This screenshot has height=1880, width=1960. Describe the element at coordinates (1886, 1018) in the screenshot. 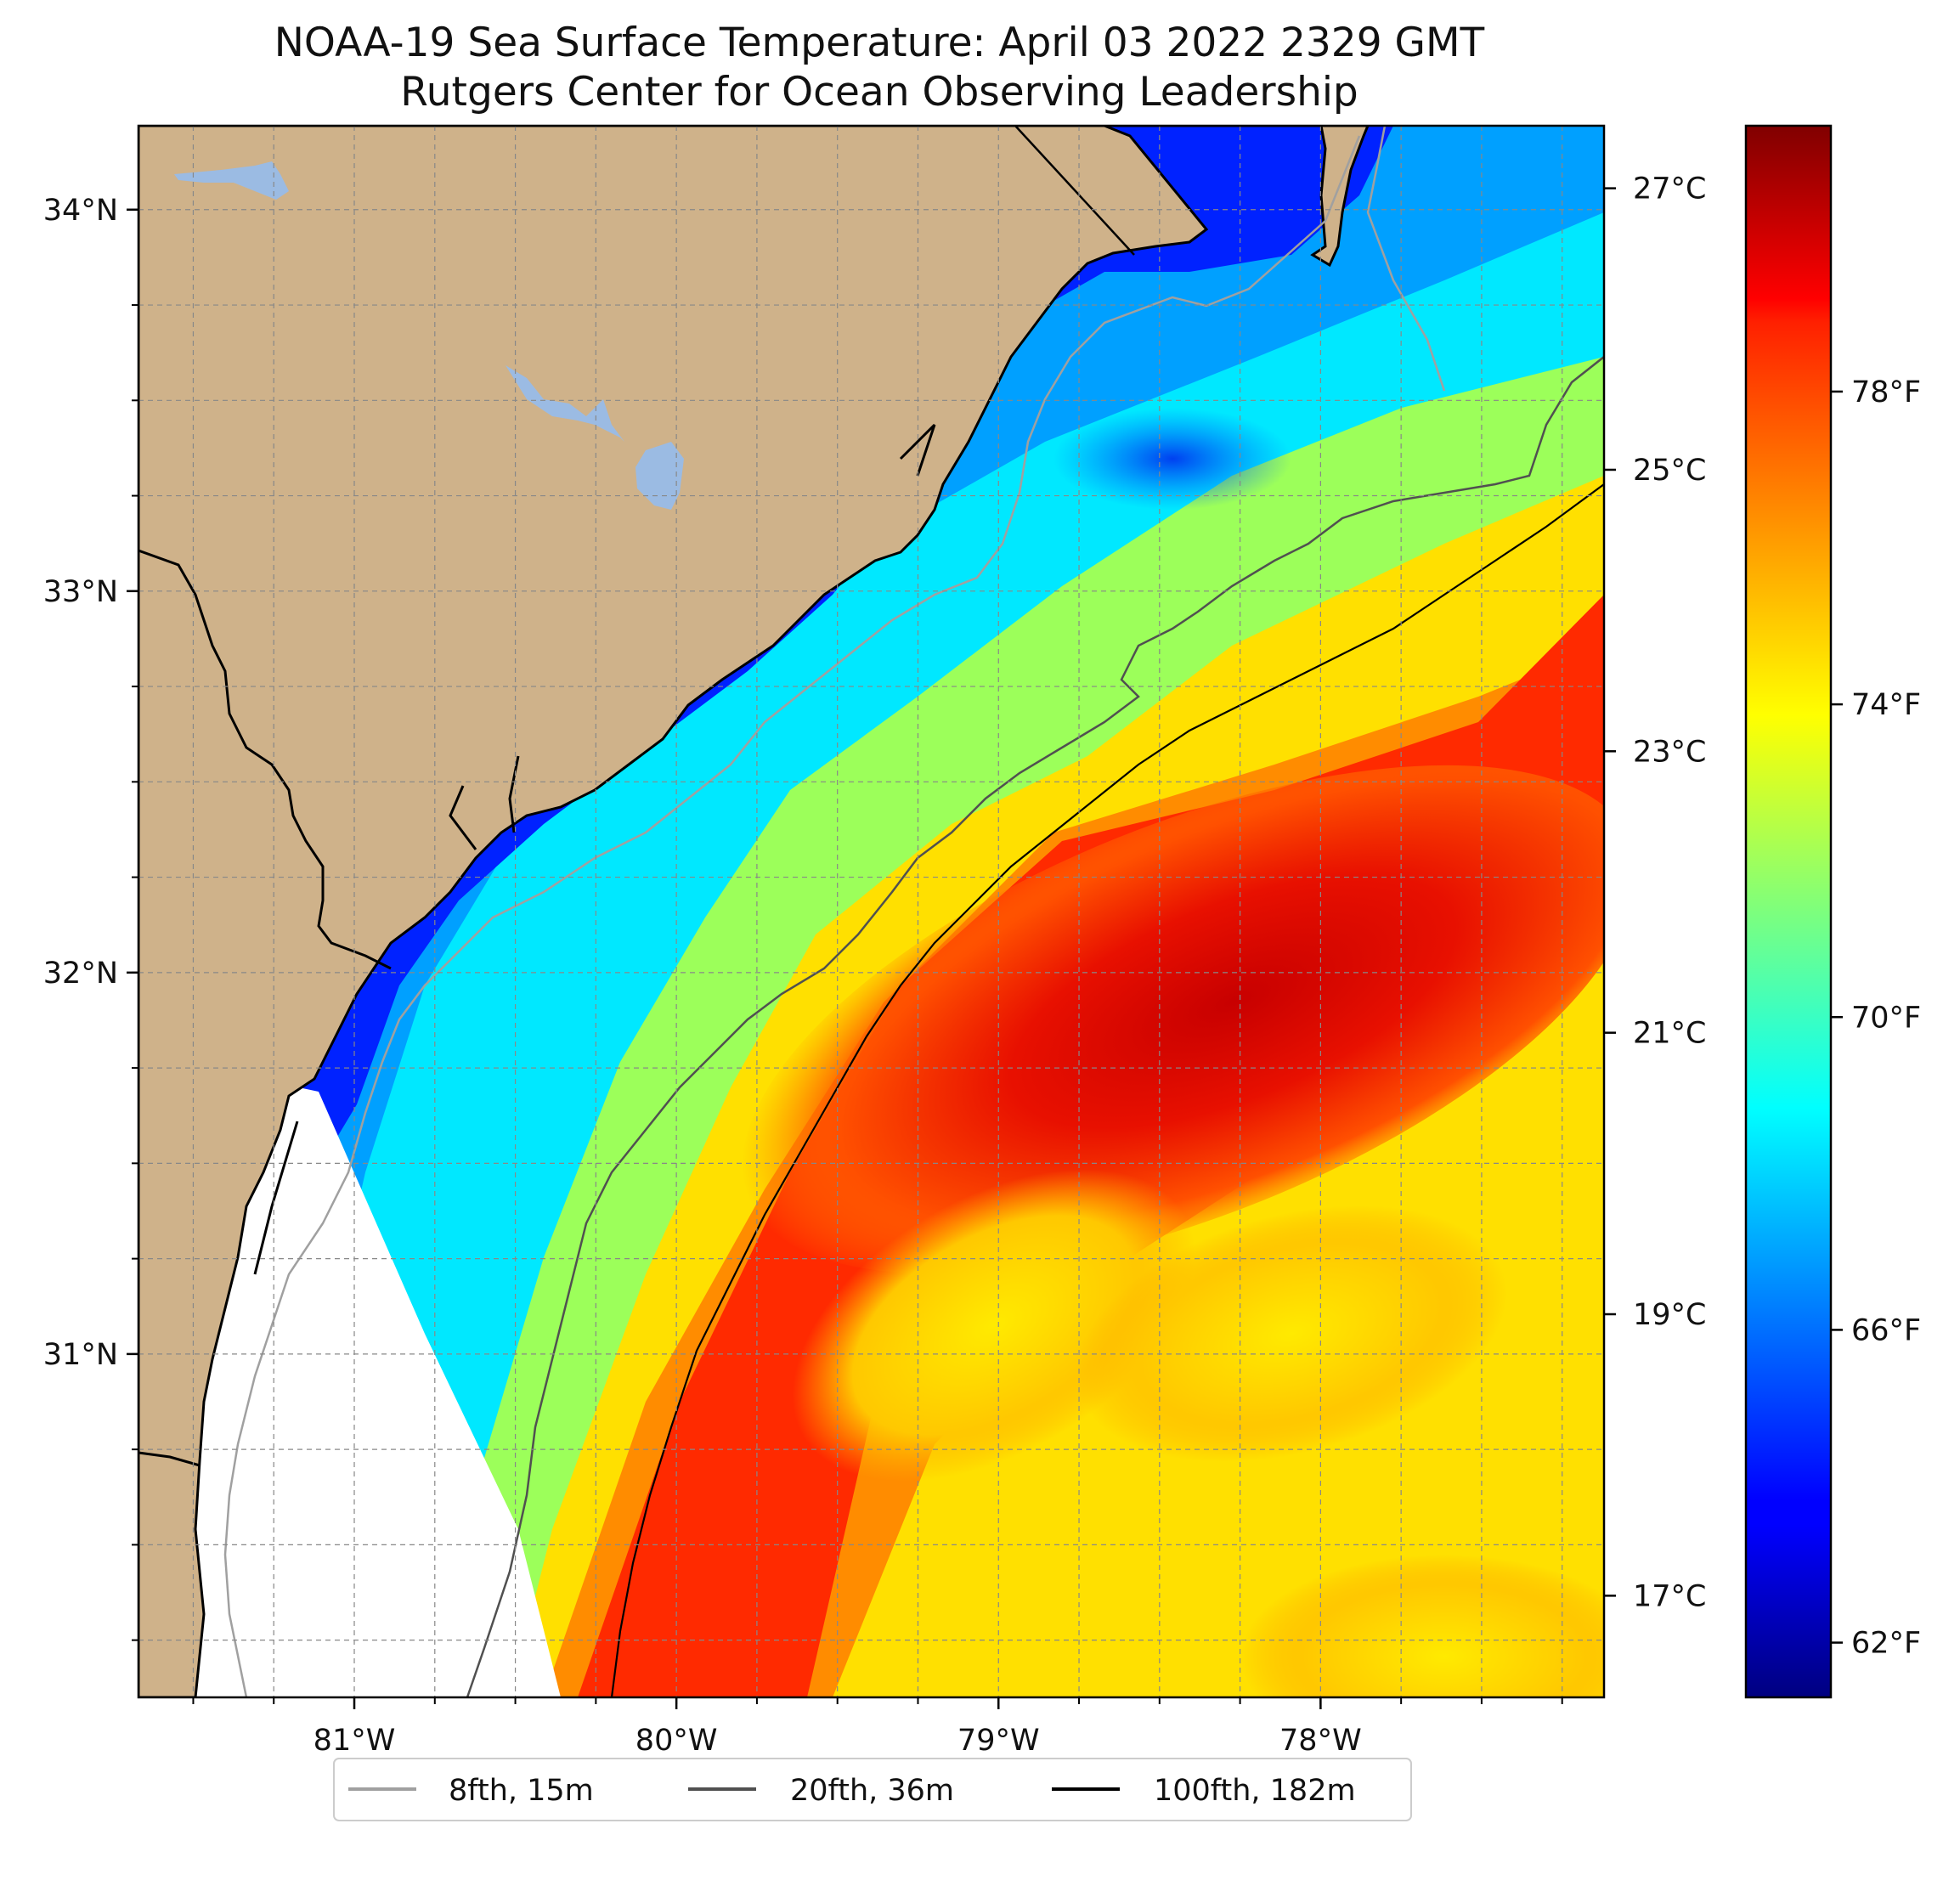

I see `fahrenheit-tick-label: 70°F` at that location.